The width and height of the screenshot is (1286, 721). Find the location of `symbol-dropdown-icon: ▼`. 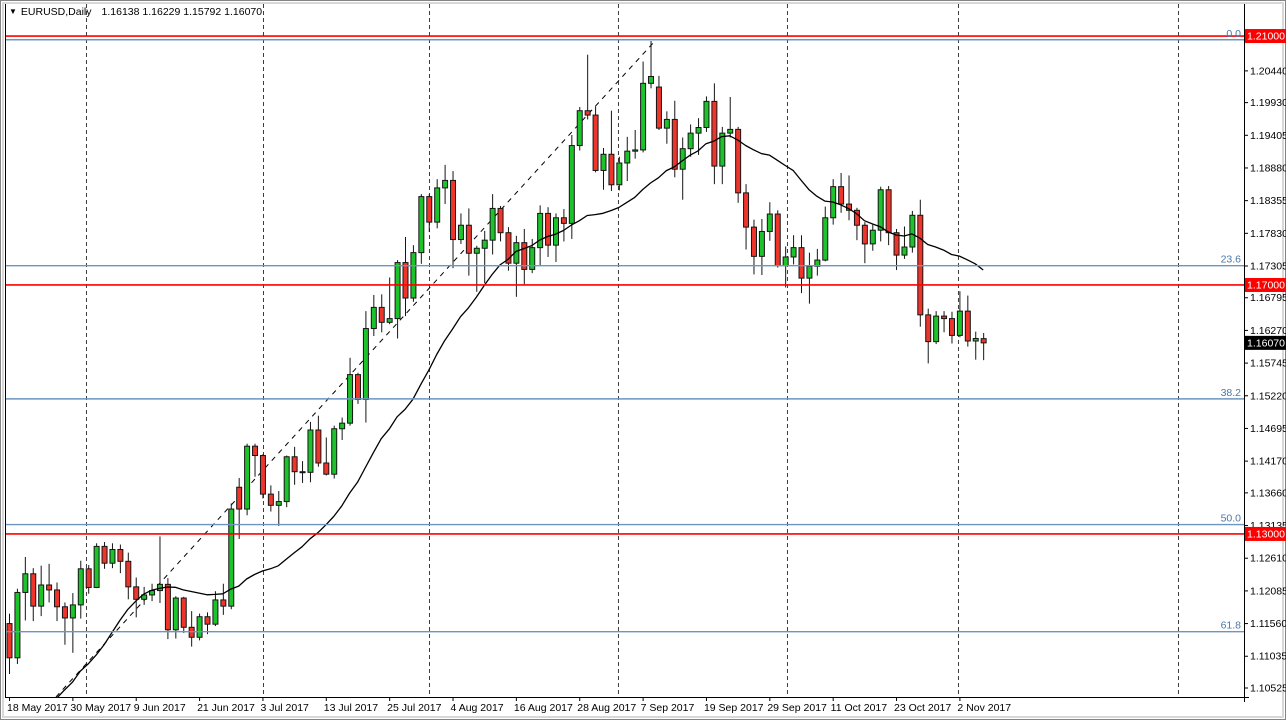

symbol-dropdown-icon: ▼ is located at coordinates (13, 11).